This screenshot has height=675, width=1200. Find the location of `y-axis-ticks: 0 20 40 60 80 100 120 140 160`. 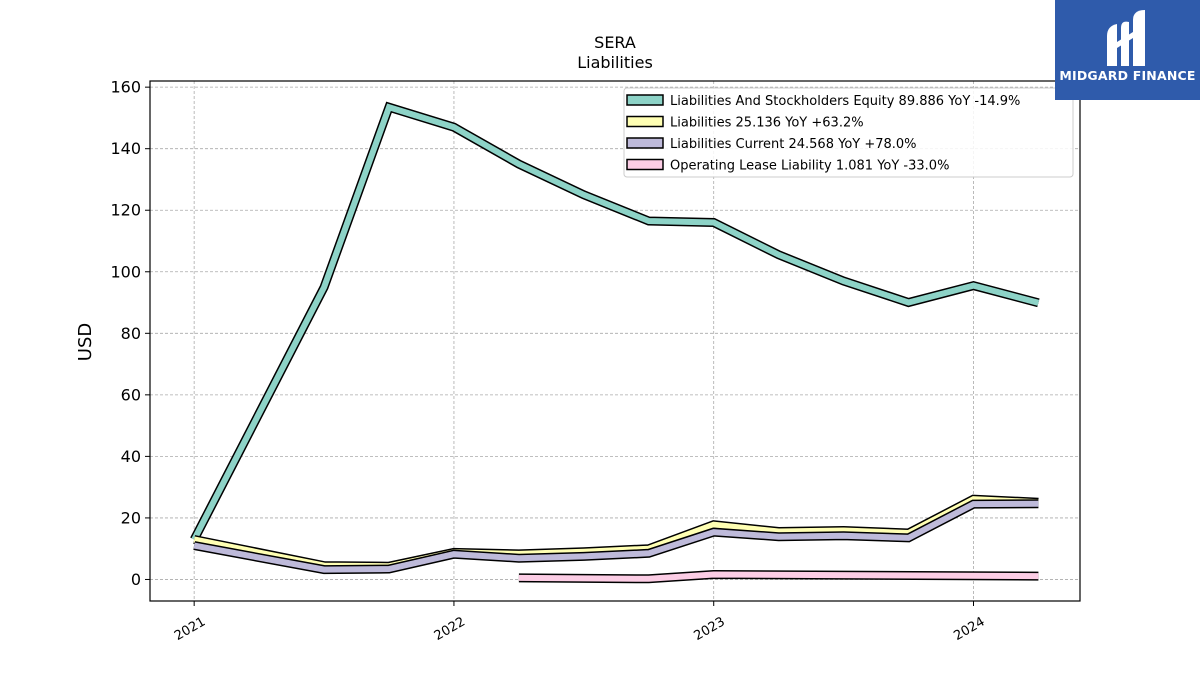

y-axis-ticks: 0 20 40 60 80 100 120 140 160 is located at coordinates (130, 333).